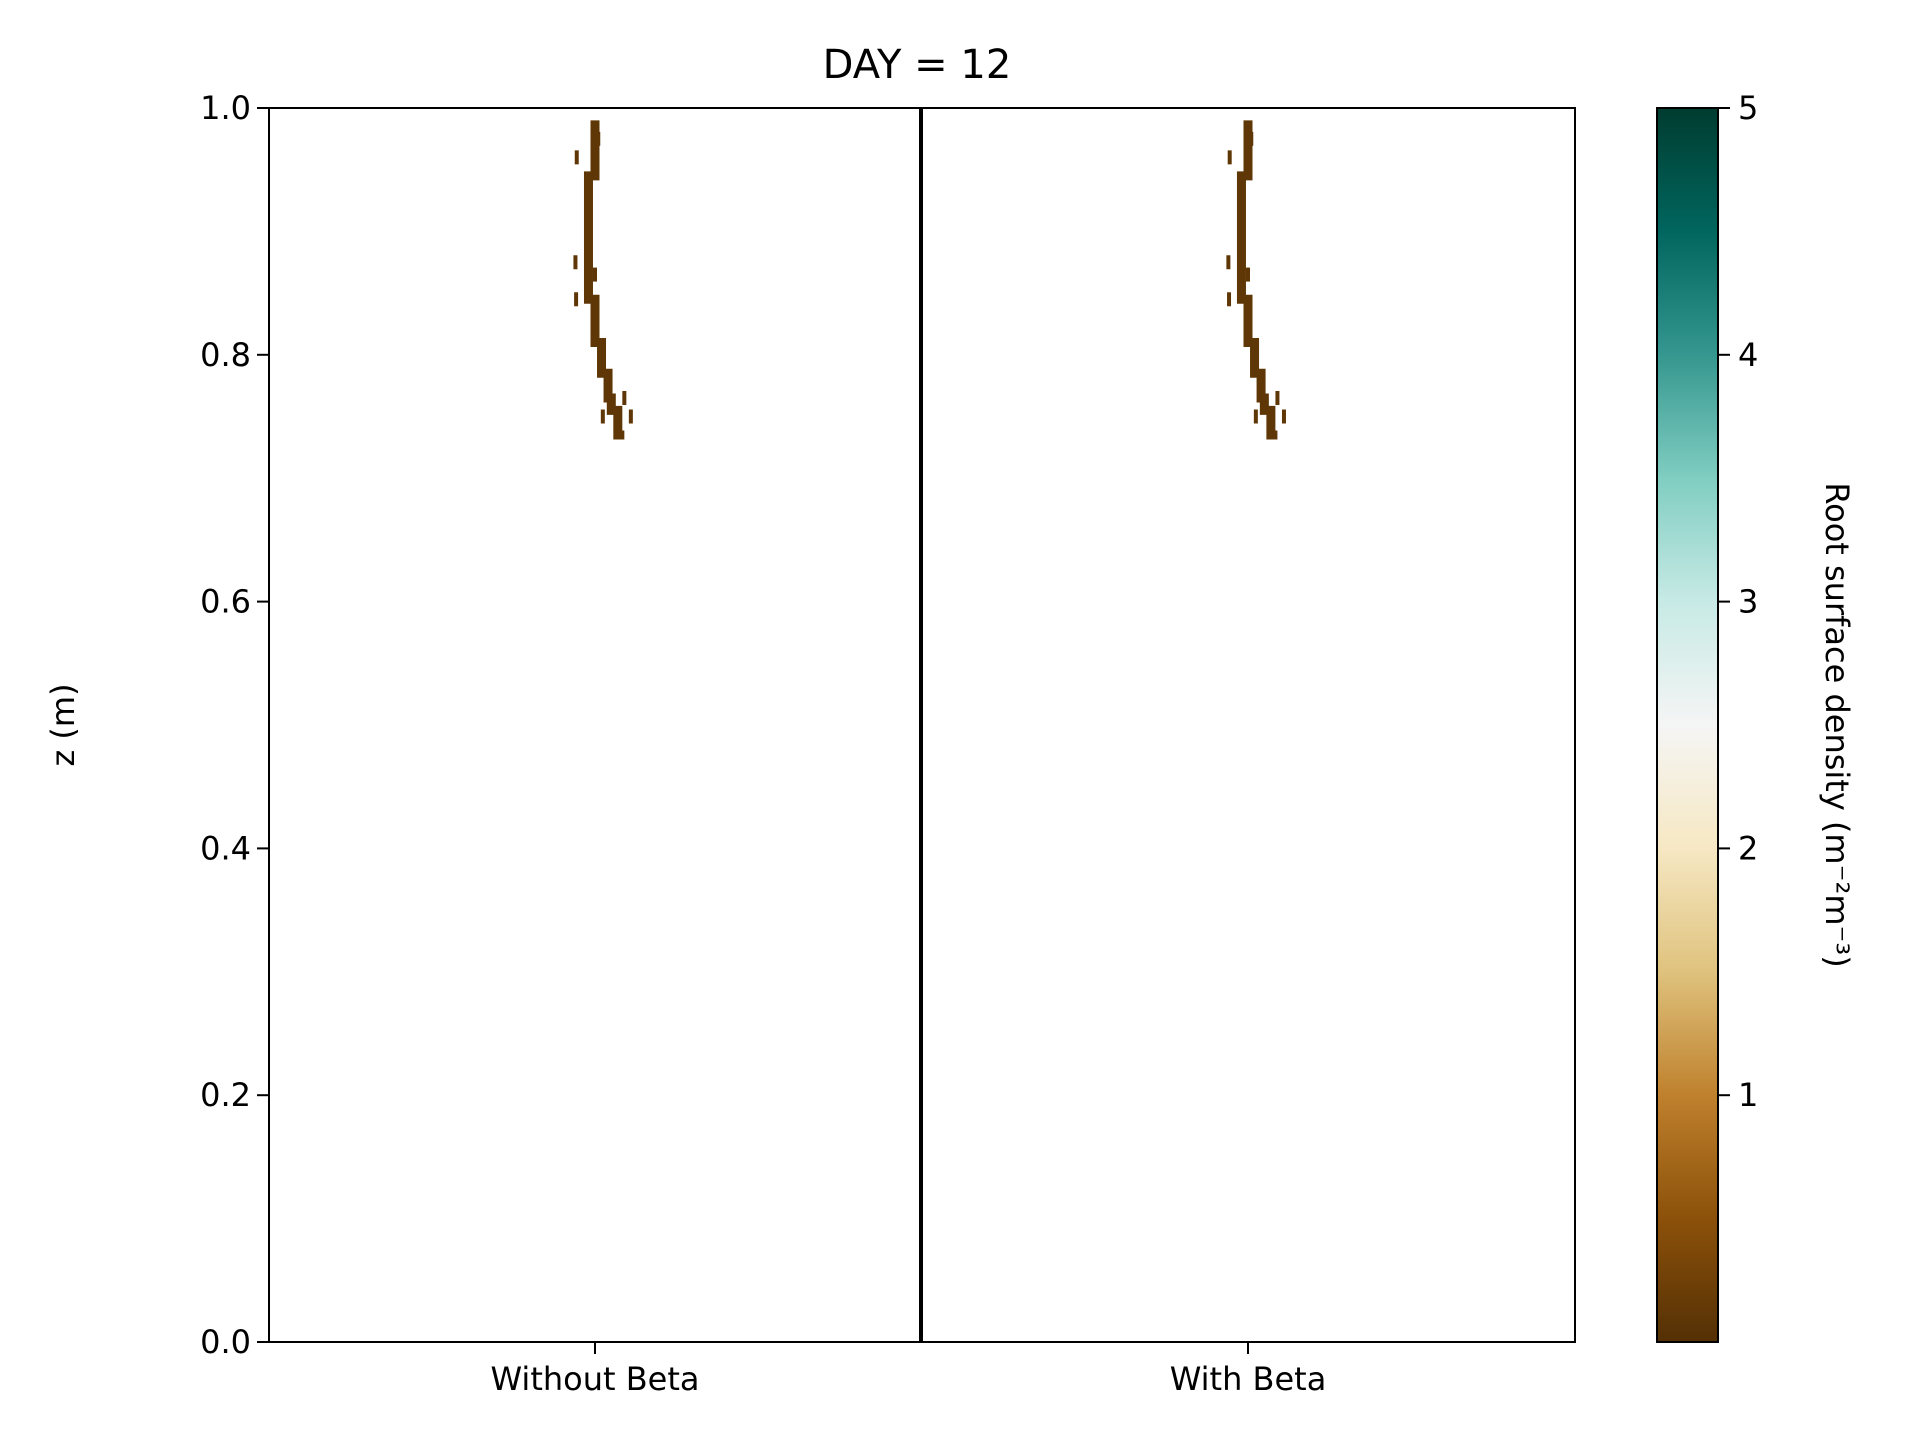 The height and width of the screenshot is (1440, 1920). What do you see at coordinates (63, 724) in the screenshot?
I see `y-axis-label: z (m)` at bounding box center [63, 724].